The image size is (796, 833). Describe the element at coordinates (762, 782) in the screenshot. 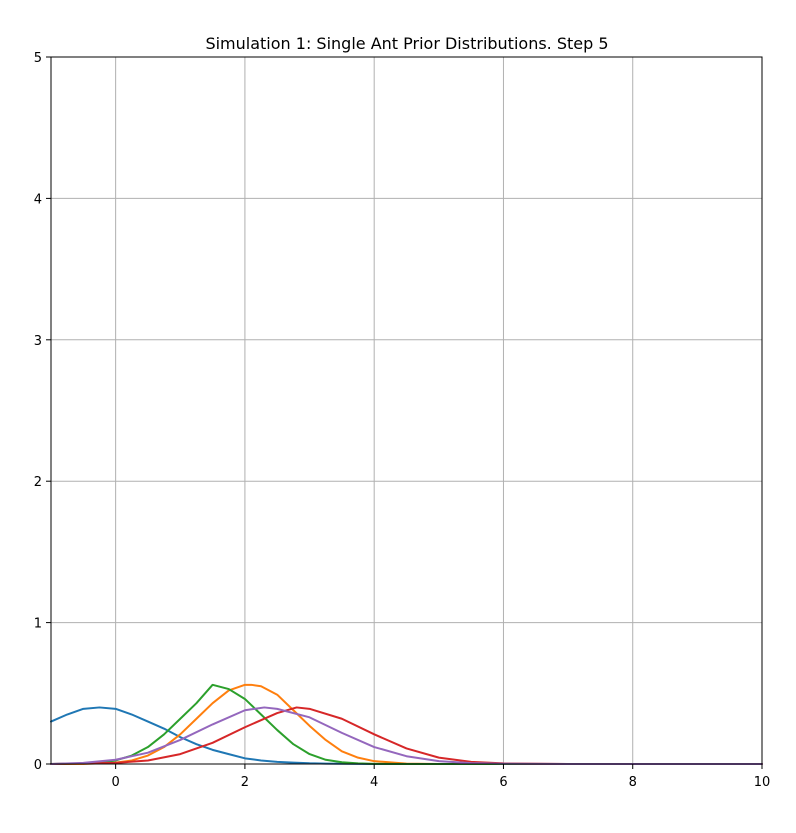

I see `x-tick-label: 10` at that location.